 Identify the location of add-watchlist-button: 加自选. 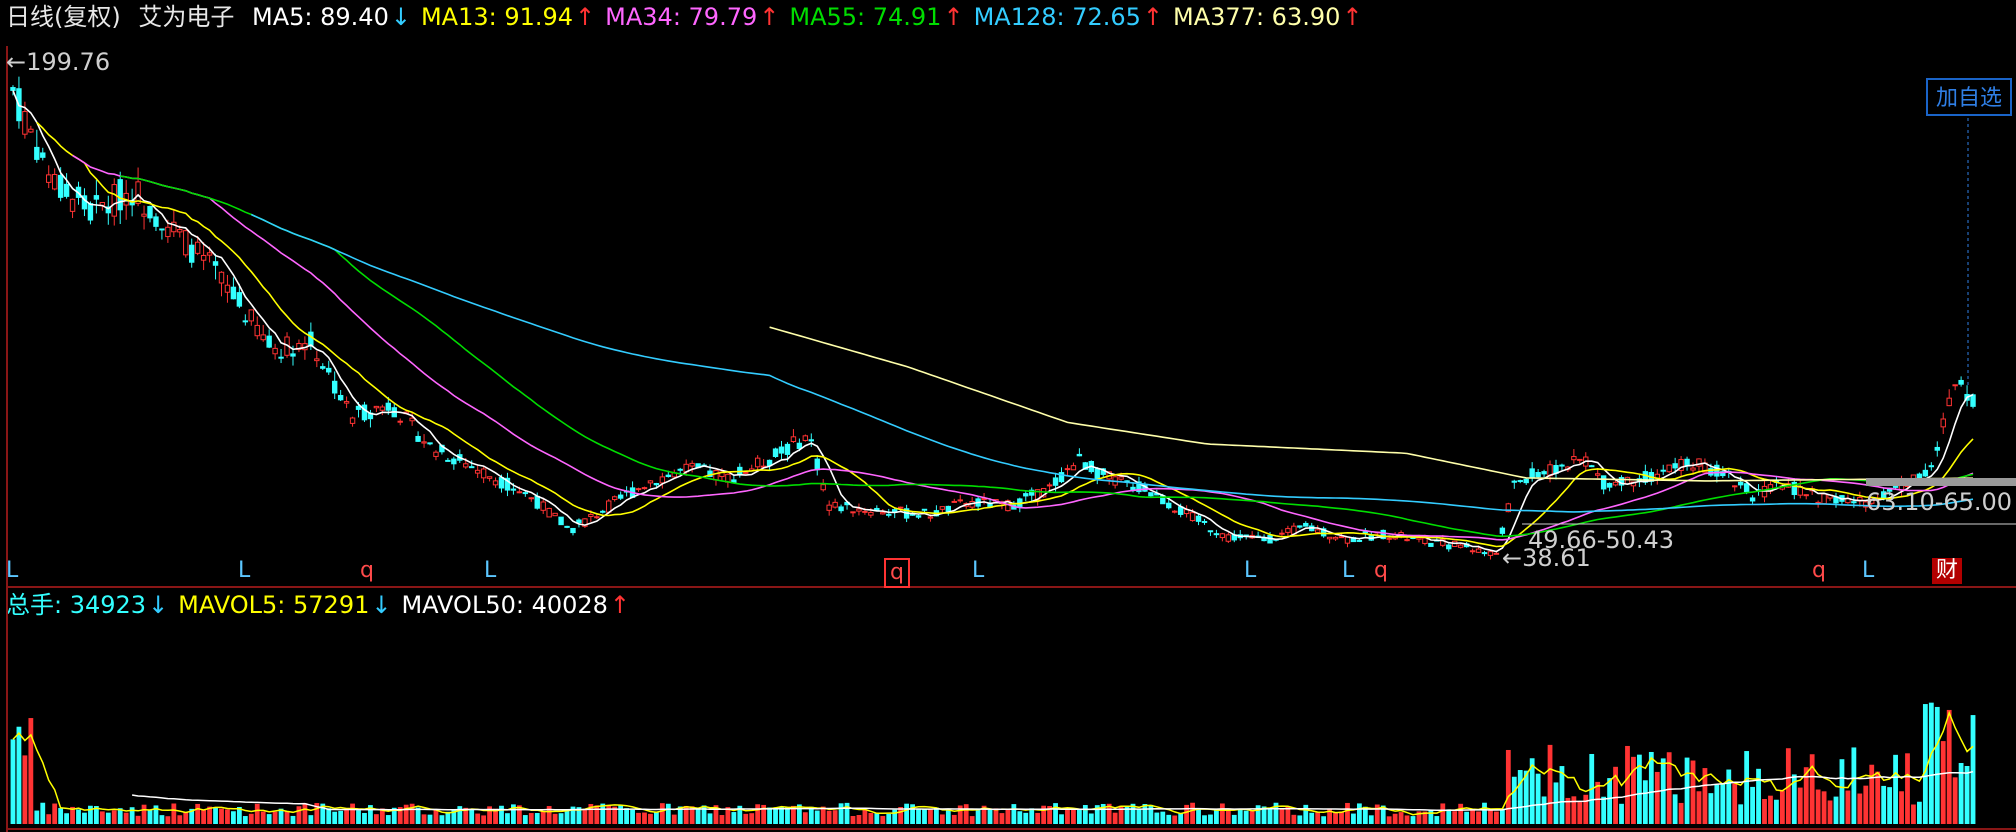
(1969, 97).